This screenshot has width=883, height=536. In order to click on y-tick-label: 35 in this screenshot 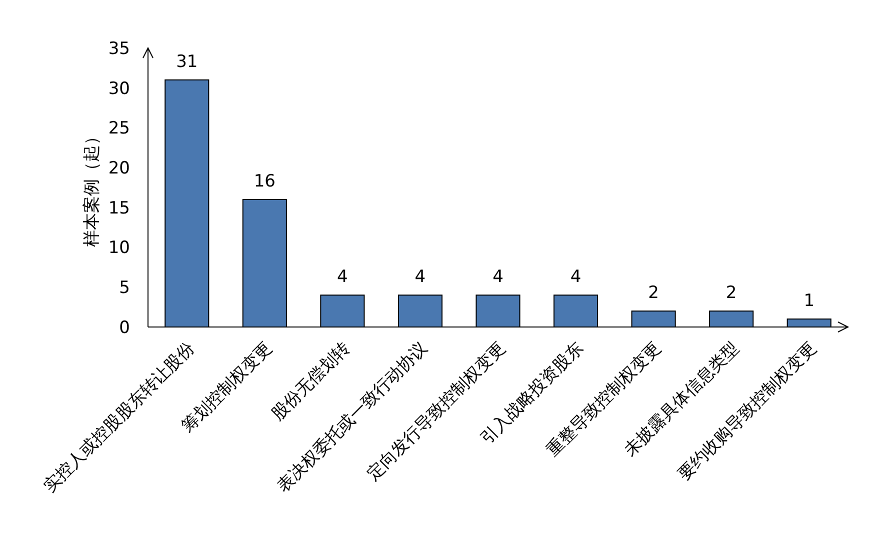, I will do `click(119, 48)`.